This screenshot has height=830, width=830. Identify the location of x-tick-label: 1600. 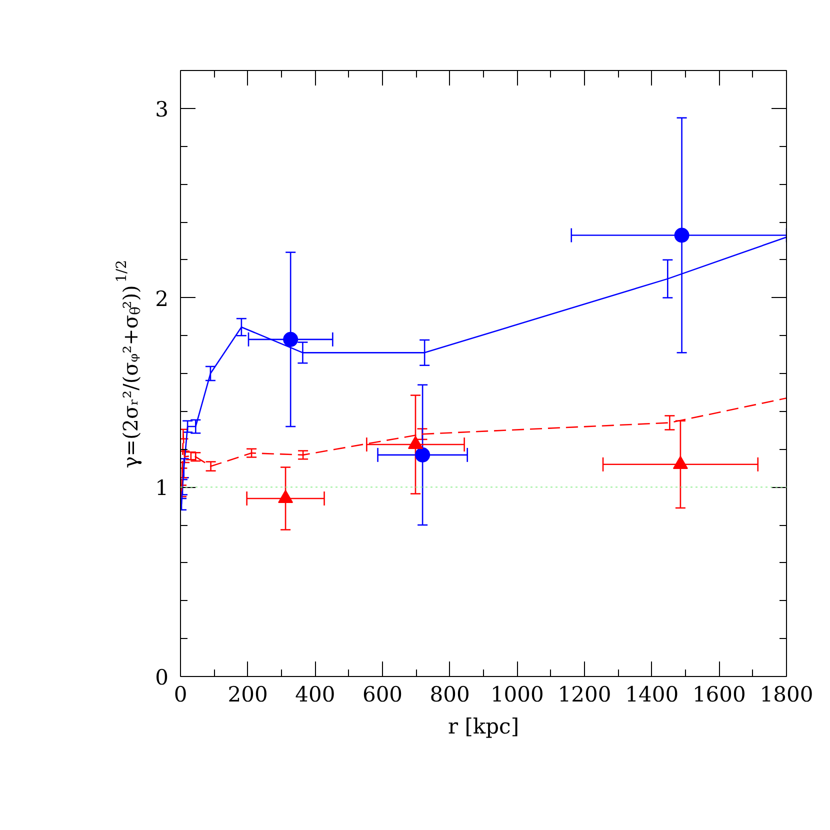
(719, 694).